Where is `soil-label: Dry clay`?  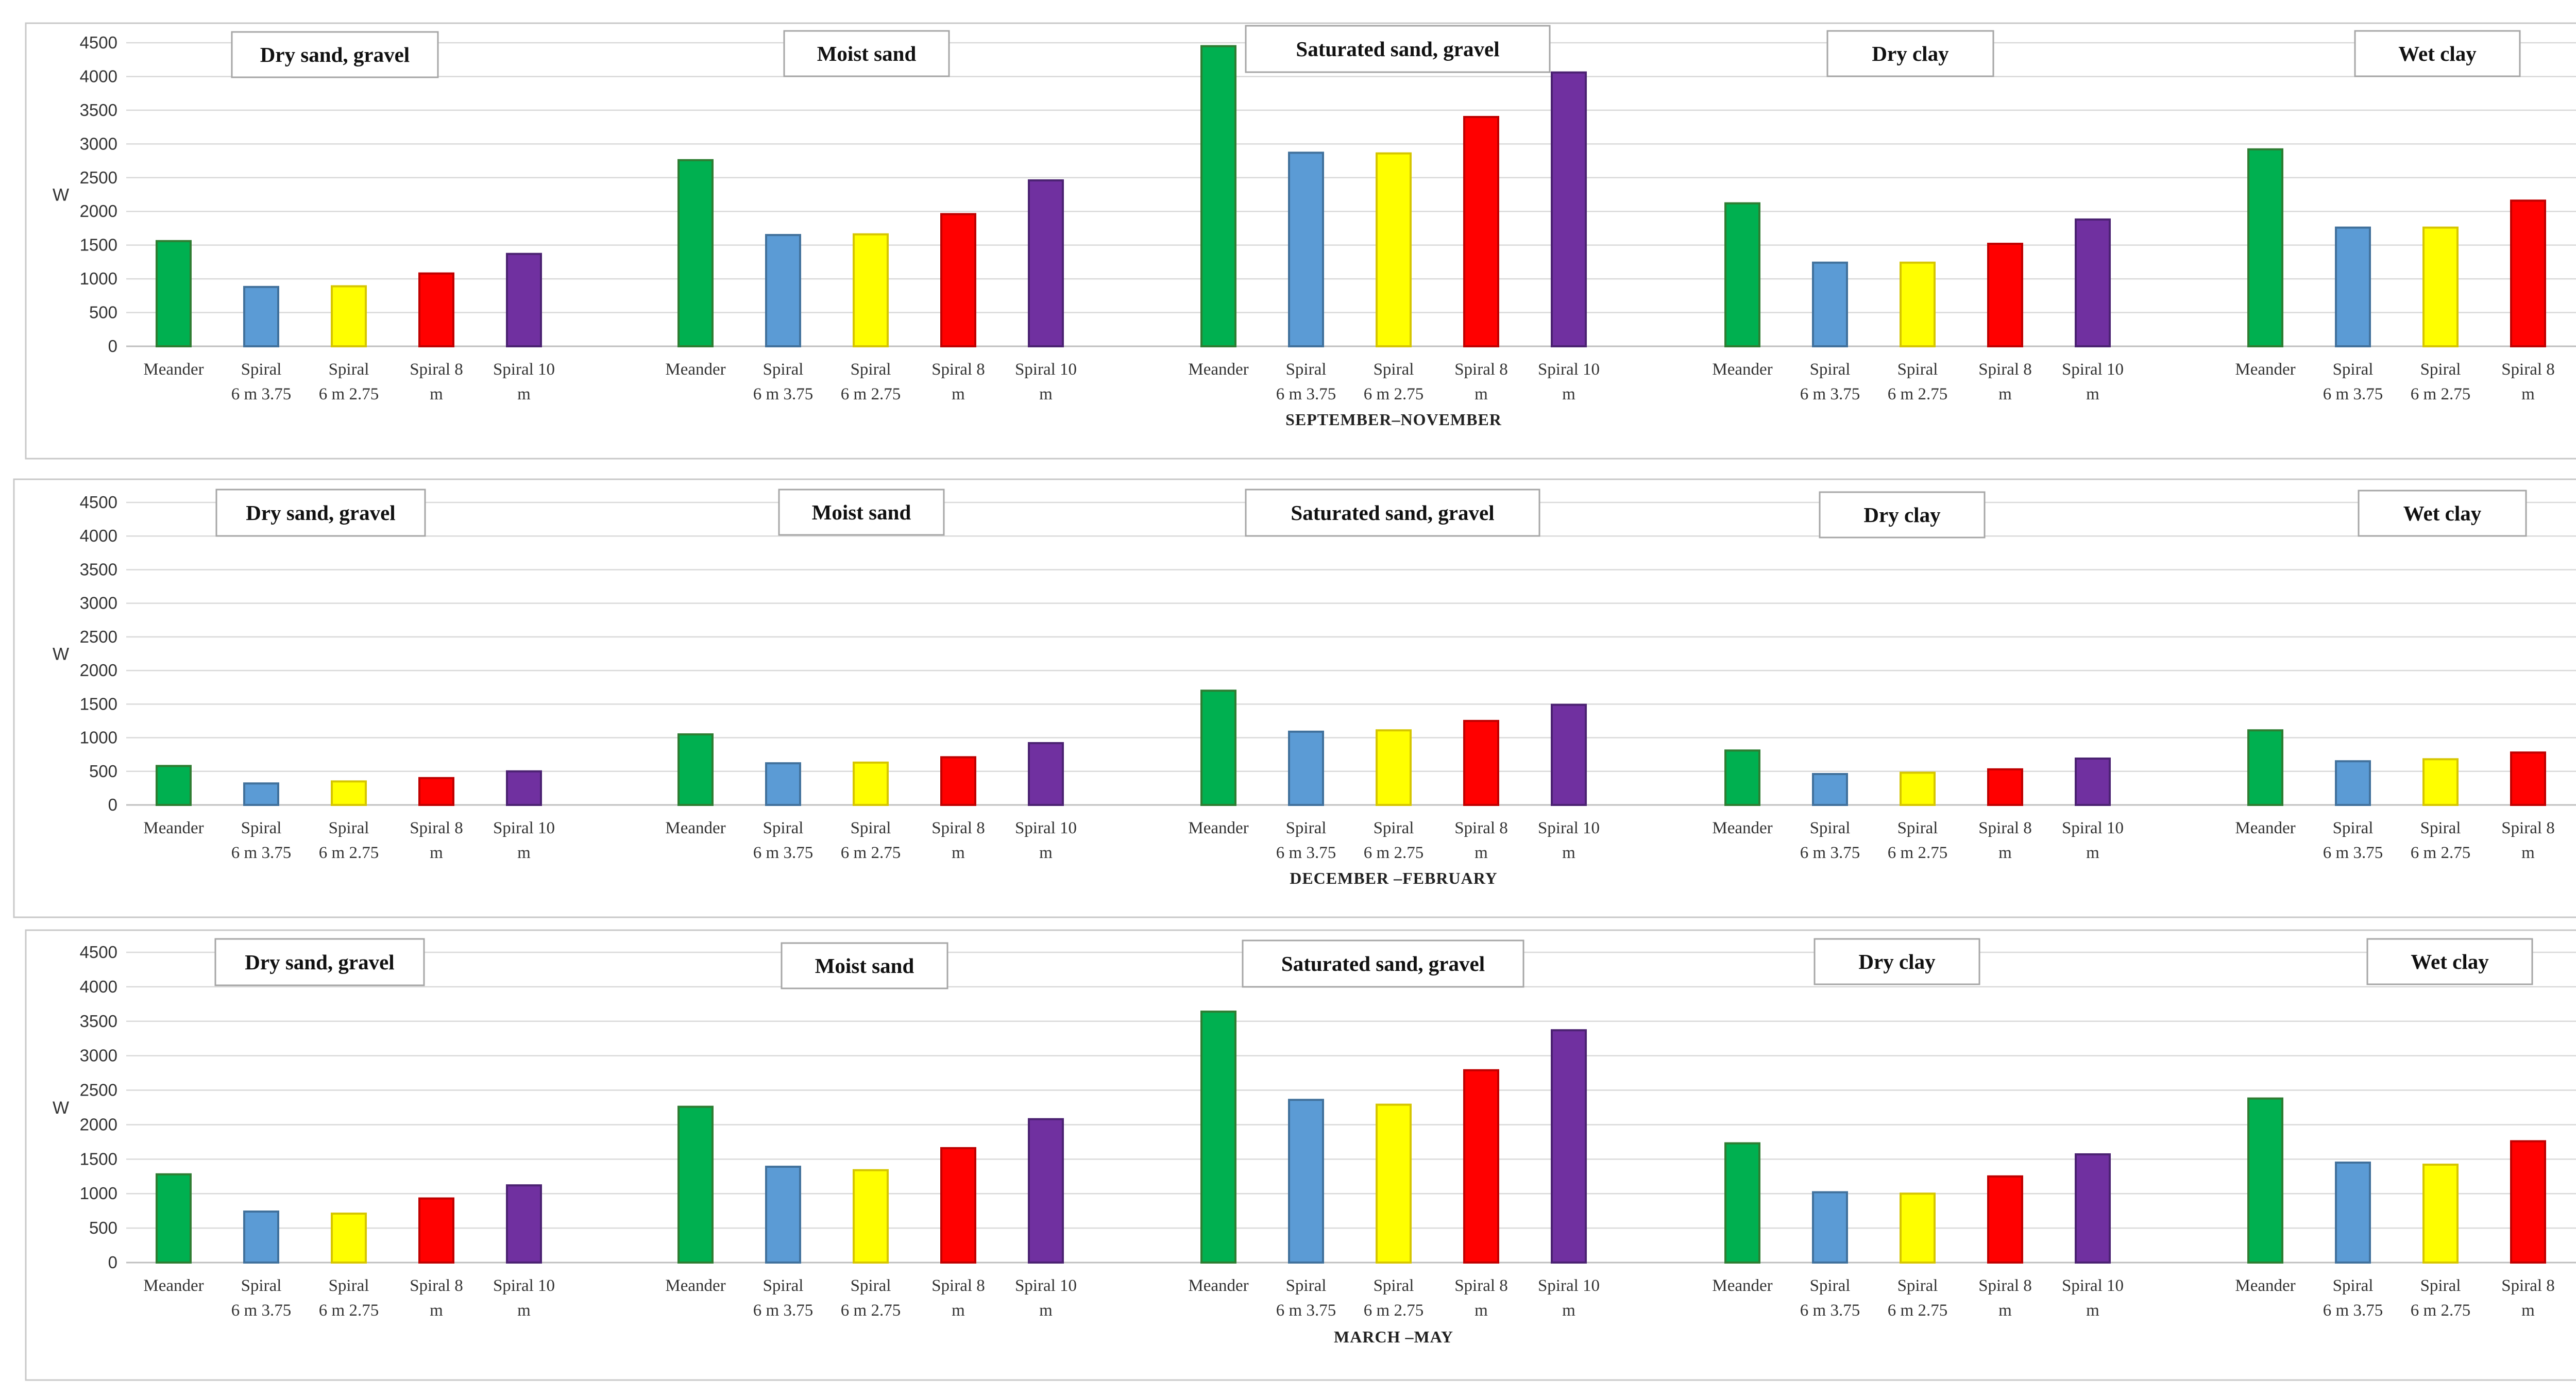
soil-label: Dry clay is located at coordinates (1910, 54).